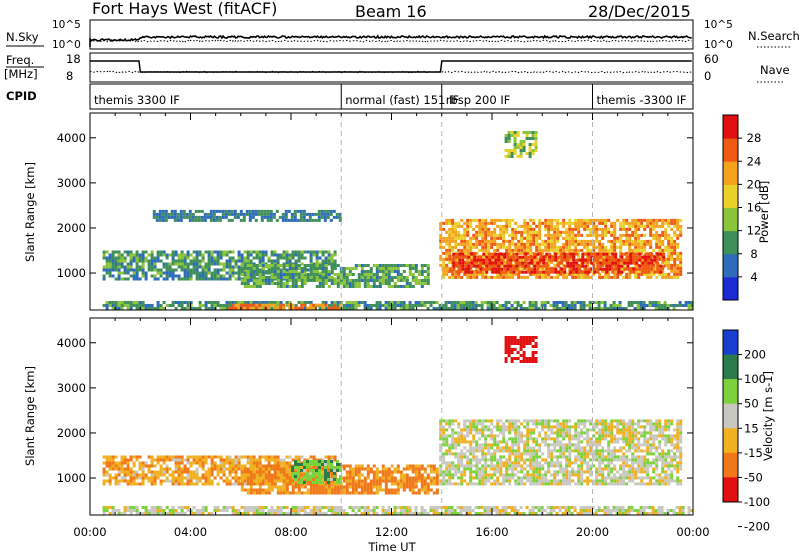 Image resolution: width=800 pixels, height=554 pixels. I want to click on nsky-series, so click(390, 40).